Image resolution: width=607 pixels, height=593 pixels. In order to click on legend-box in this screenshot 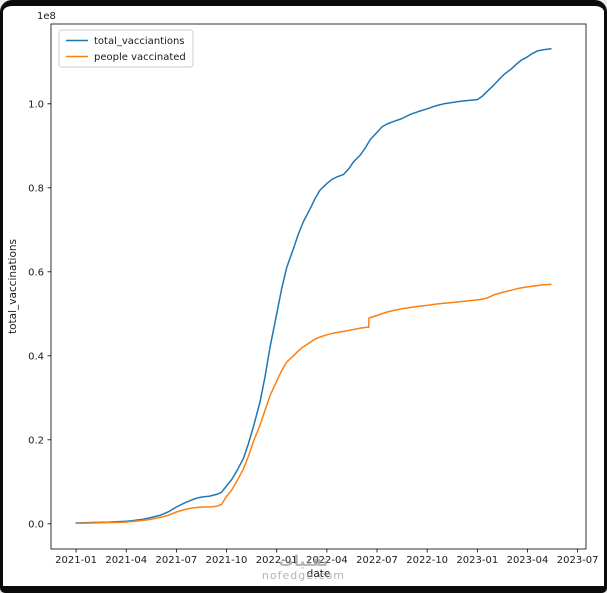, I will do `click(126, 48)`.